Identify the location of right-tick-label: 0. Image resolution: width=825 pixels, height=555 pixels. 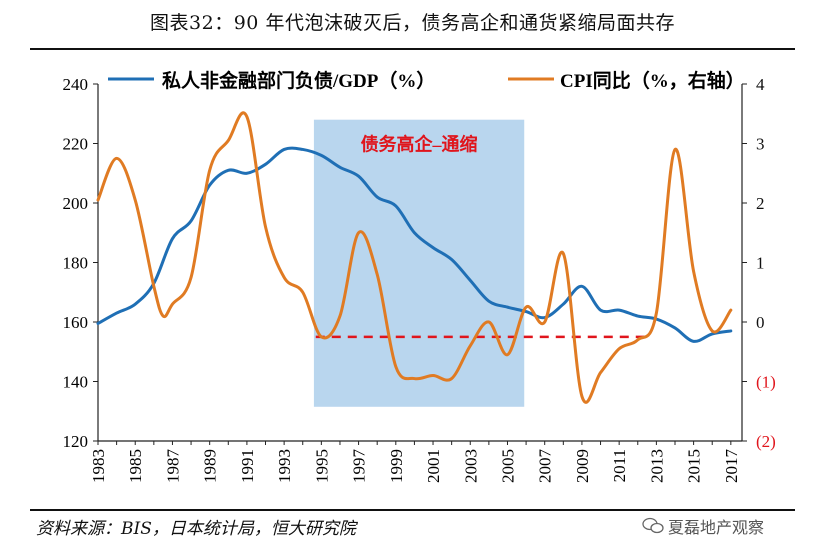
(760, 322).